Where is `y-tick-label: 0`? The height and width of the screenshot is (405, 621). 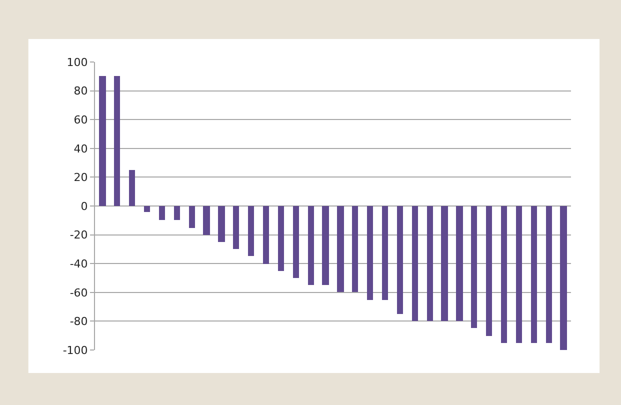 y-tick-label: 0 is located at coordinates (84, 206).